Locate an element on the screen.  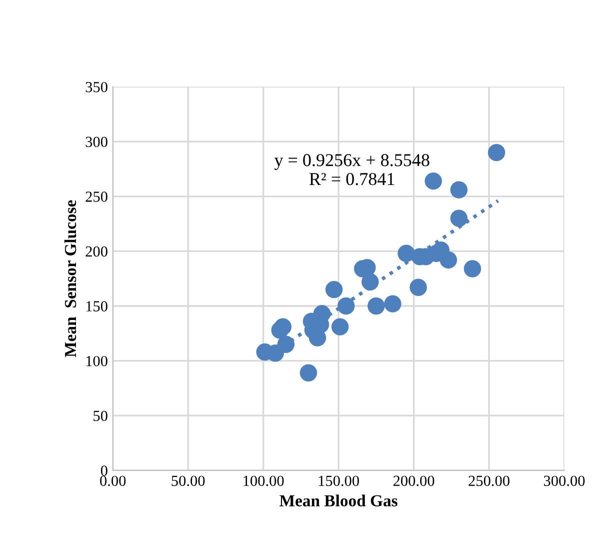
annotation: y = 0.9256x + 8.5548 R² = 0.7841 is located at coordinates (352, 170).